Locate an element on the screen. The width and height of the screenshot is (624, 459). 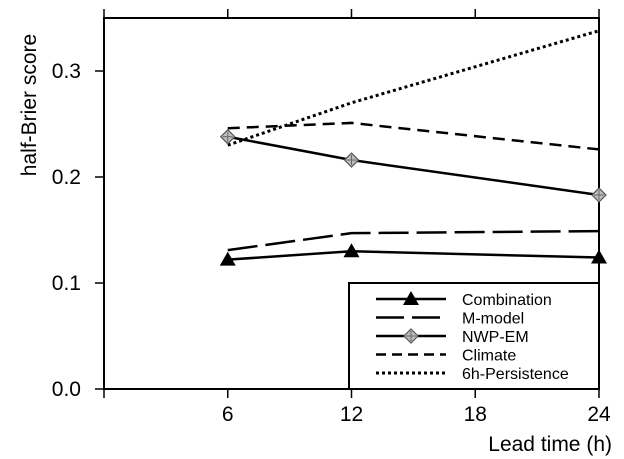
y-tick-label: 0.2 is located at coordinates (66, 177).